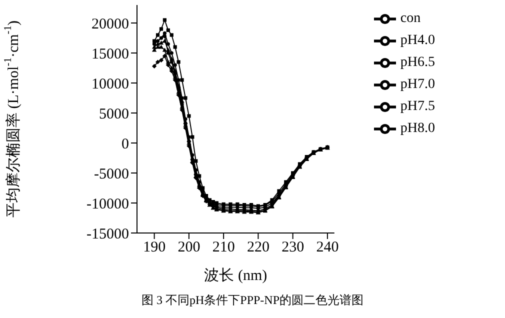 The width and height of the screenshot is (505, 318). What do you see at coordinates (252, 300) in the screenshot?
I see `caption: 图 3 不同pH条件下PPP-NP的圆二色光谱图` at bounding box center [252, 300].